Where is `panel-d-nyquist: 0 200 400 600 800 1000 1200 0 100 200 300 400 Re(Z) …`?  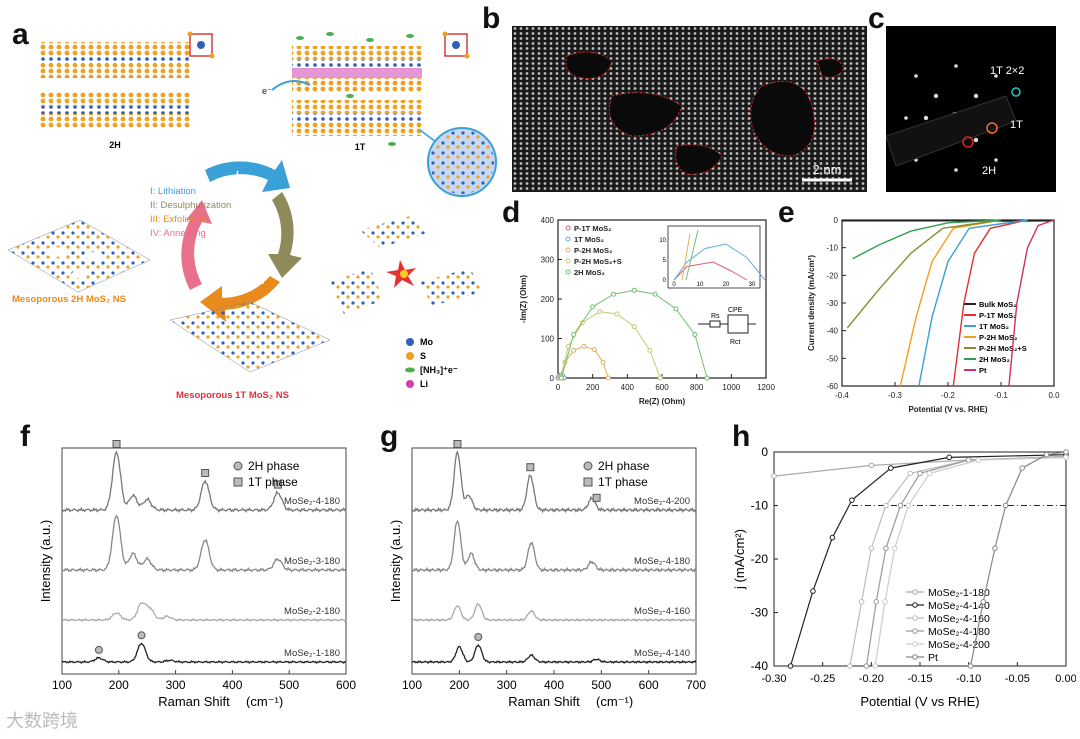 panel-d-nyquist: 0 200 400 600 800 1000 1200 0 100 200 300 400 Re(Z) … is located at coordinates (647, 317).